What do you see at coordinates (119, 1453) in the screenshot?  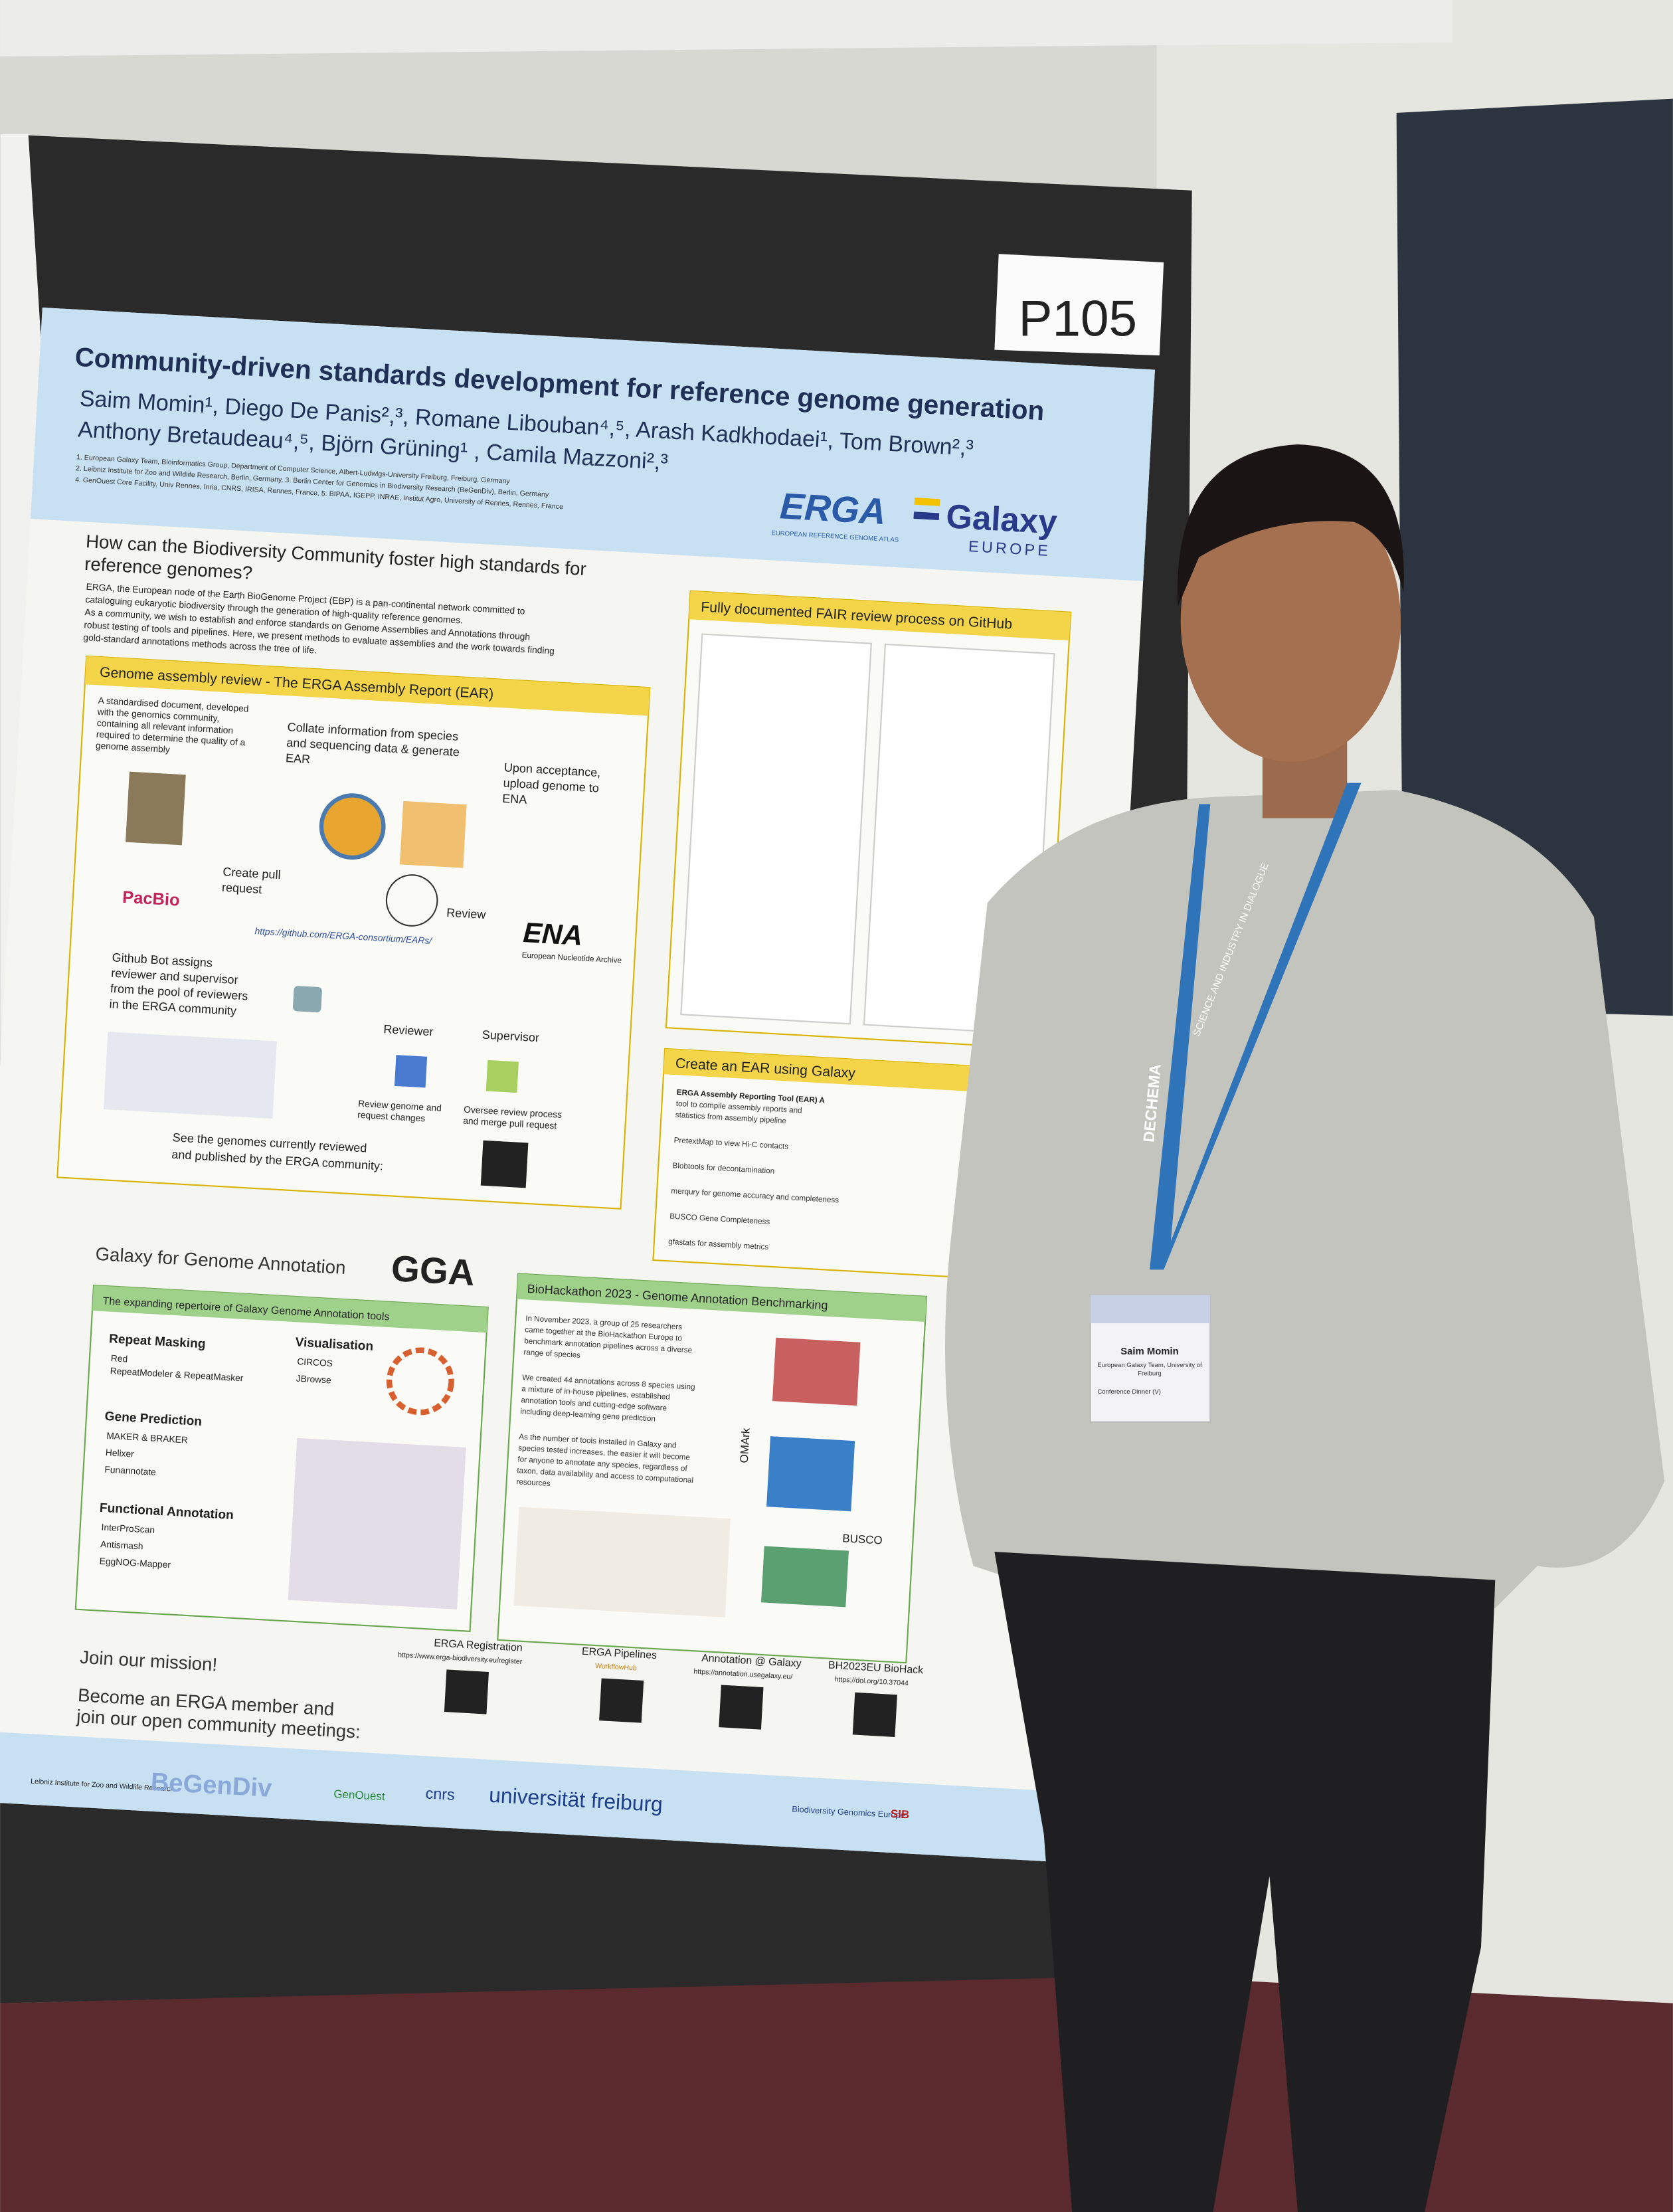 I see `tool: Helixer` at bounding box center [119, 1453].